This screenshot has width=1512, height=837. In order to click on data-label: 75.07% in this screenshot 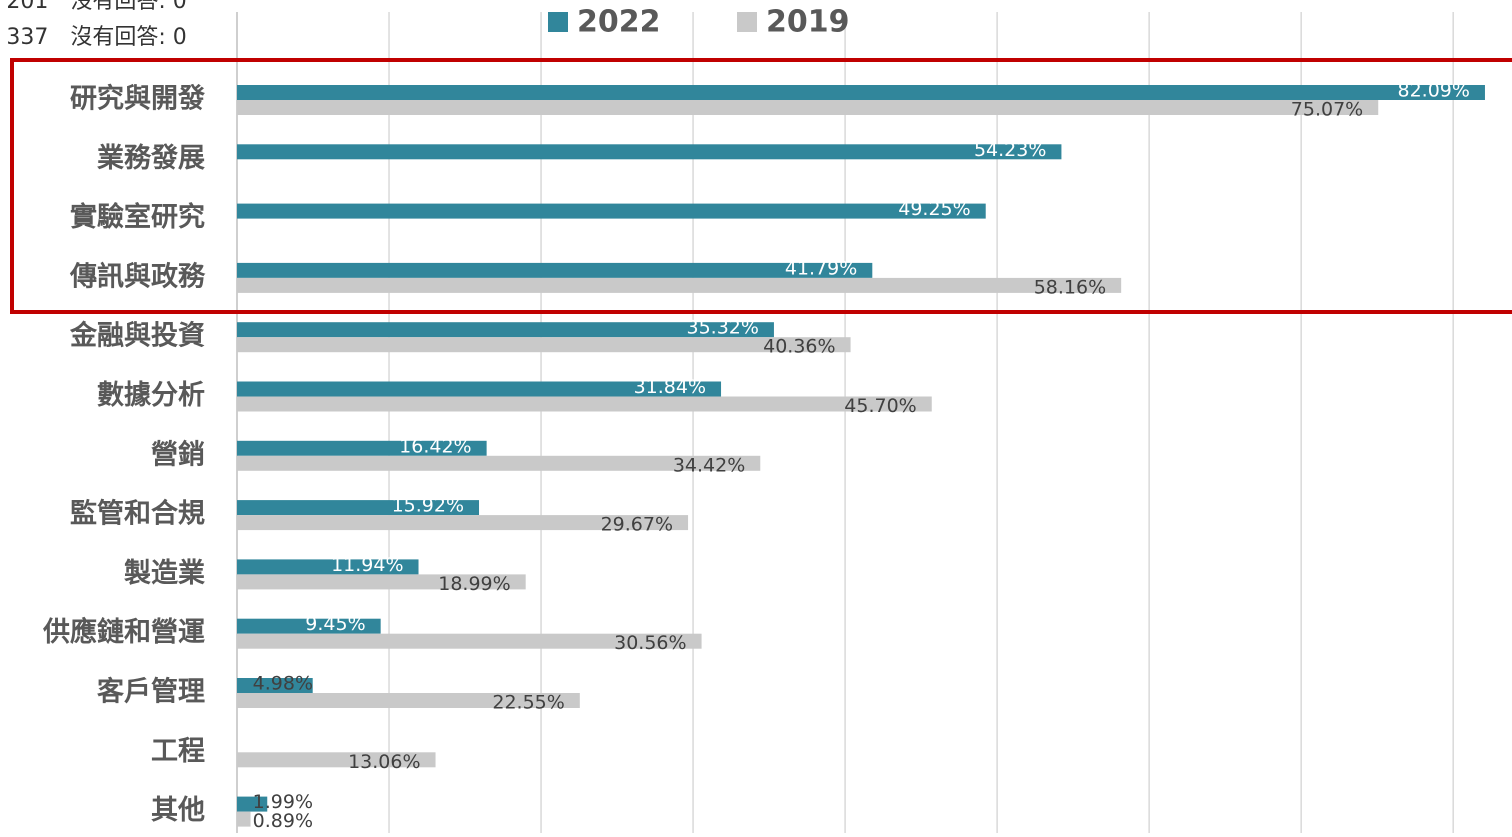, I will do `click(1327, 110)`.